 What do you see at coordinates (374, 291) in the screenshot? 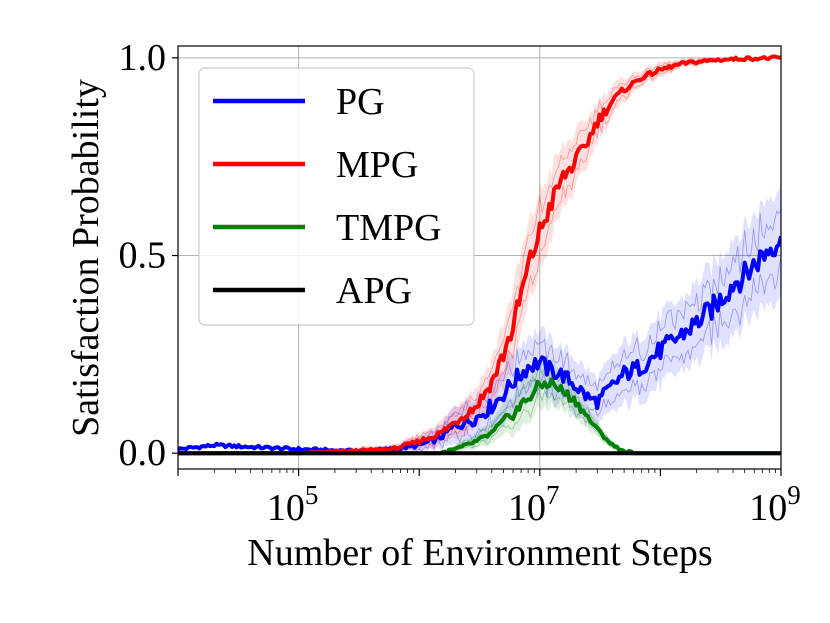
I see `legend-label-apg: APG` at bounding box center [374, 291].